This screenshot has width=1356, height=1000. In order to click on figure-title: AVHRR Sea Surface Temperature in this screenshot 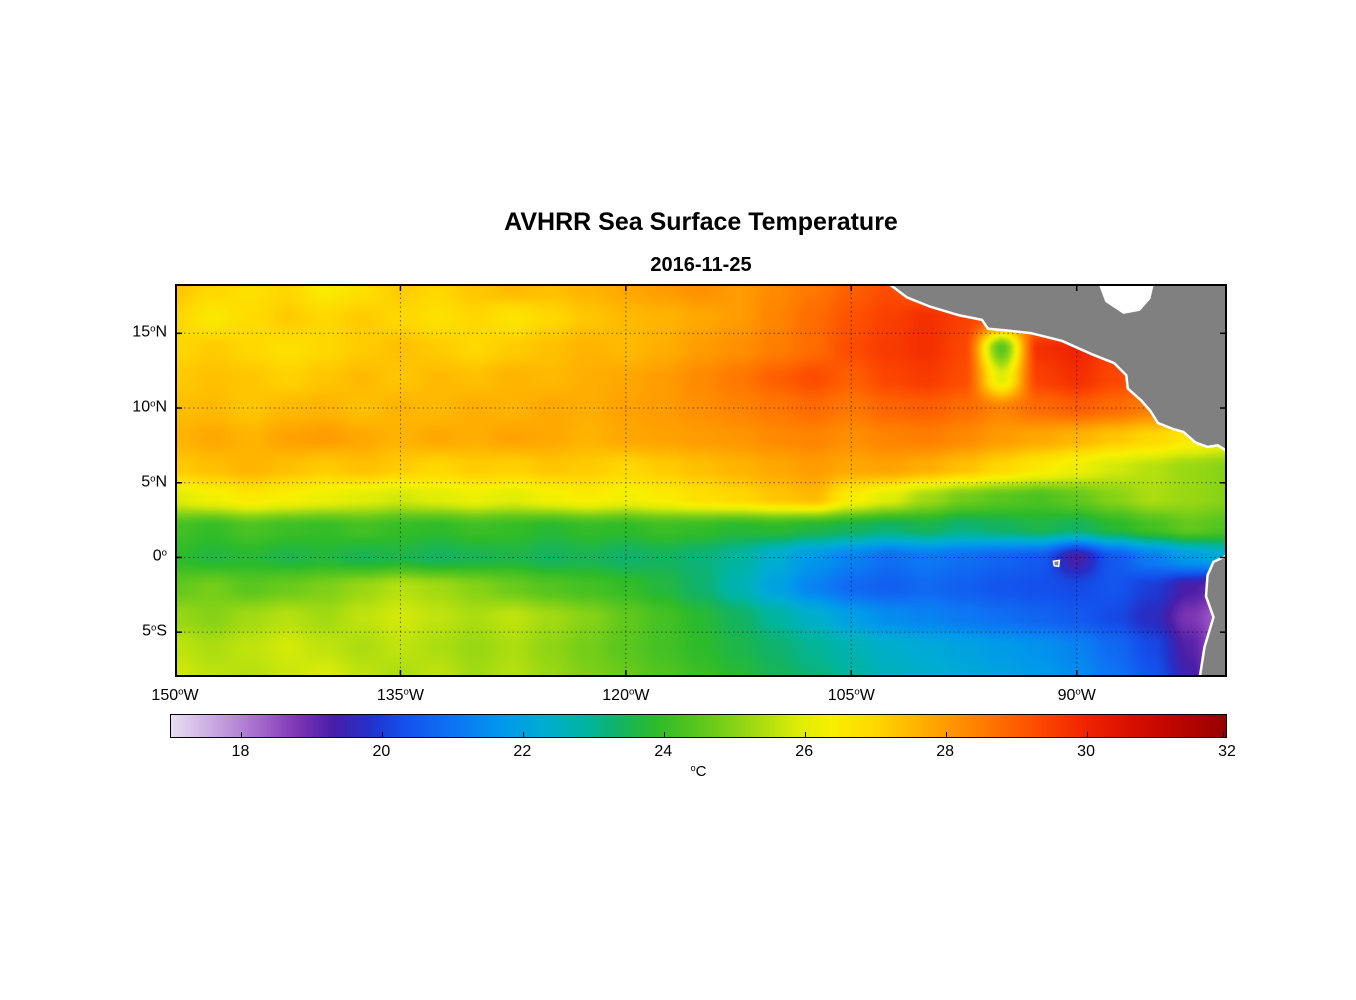, I will do `click(701, 222)`.